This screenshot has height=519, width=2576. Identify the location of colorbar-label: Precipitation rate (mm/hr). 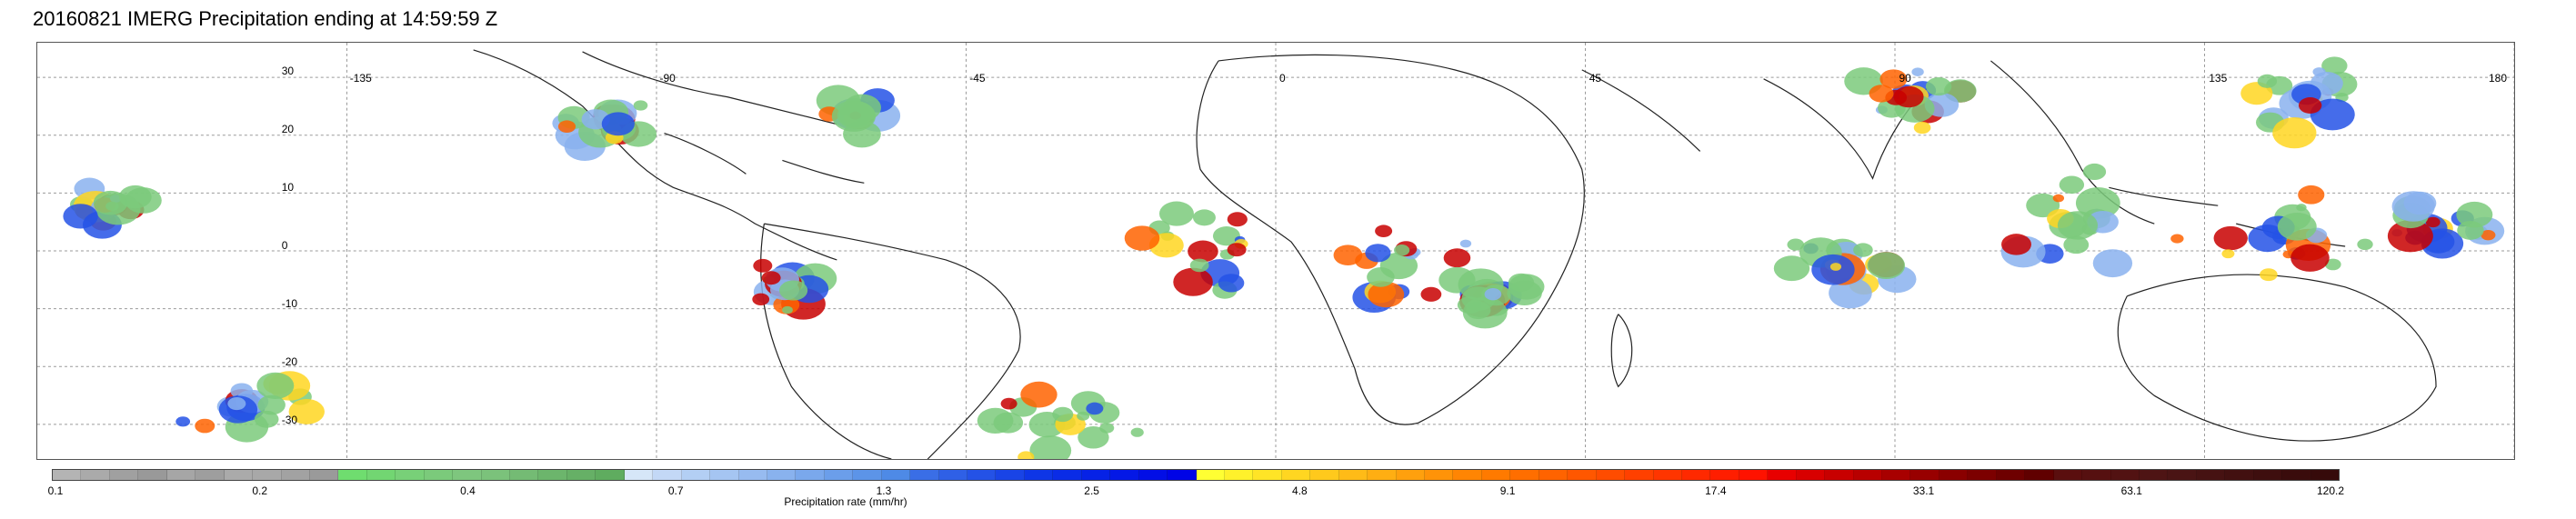
(845, 501).